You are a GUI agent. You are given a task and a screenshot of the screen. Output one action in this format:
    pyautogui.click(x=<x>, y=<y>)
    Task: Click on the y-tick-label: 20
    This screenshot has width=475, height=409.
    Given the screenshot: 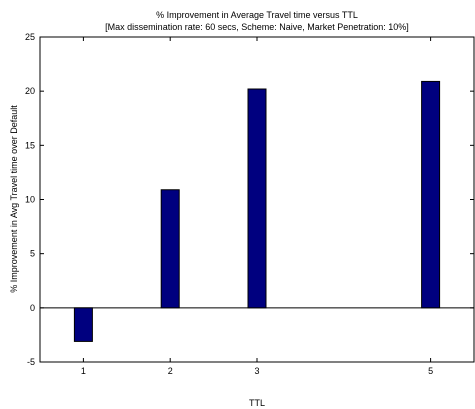 What is the action you would take?
    pyautogui.click(x=30, y=91)
    